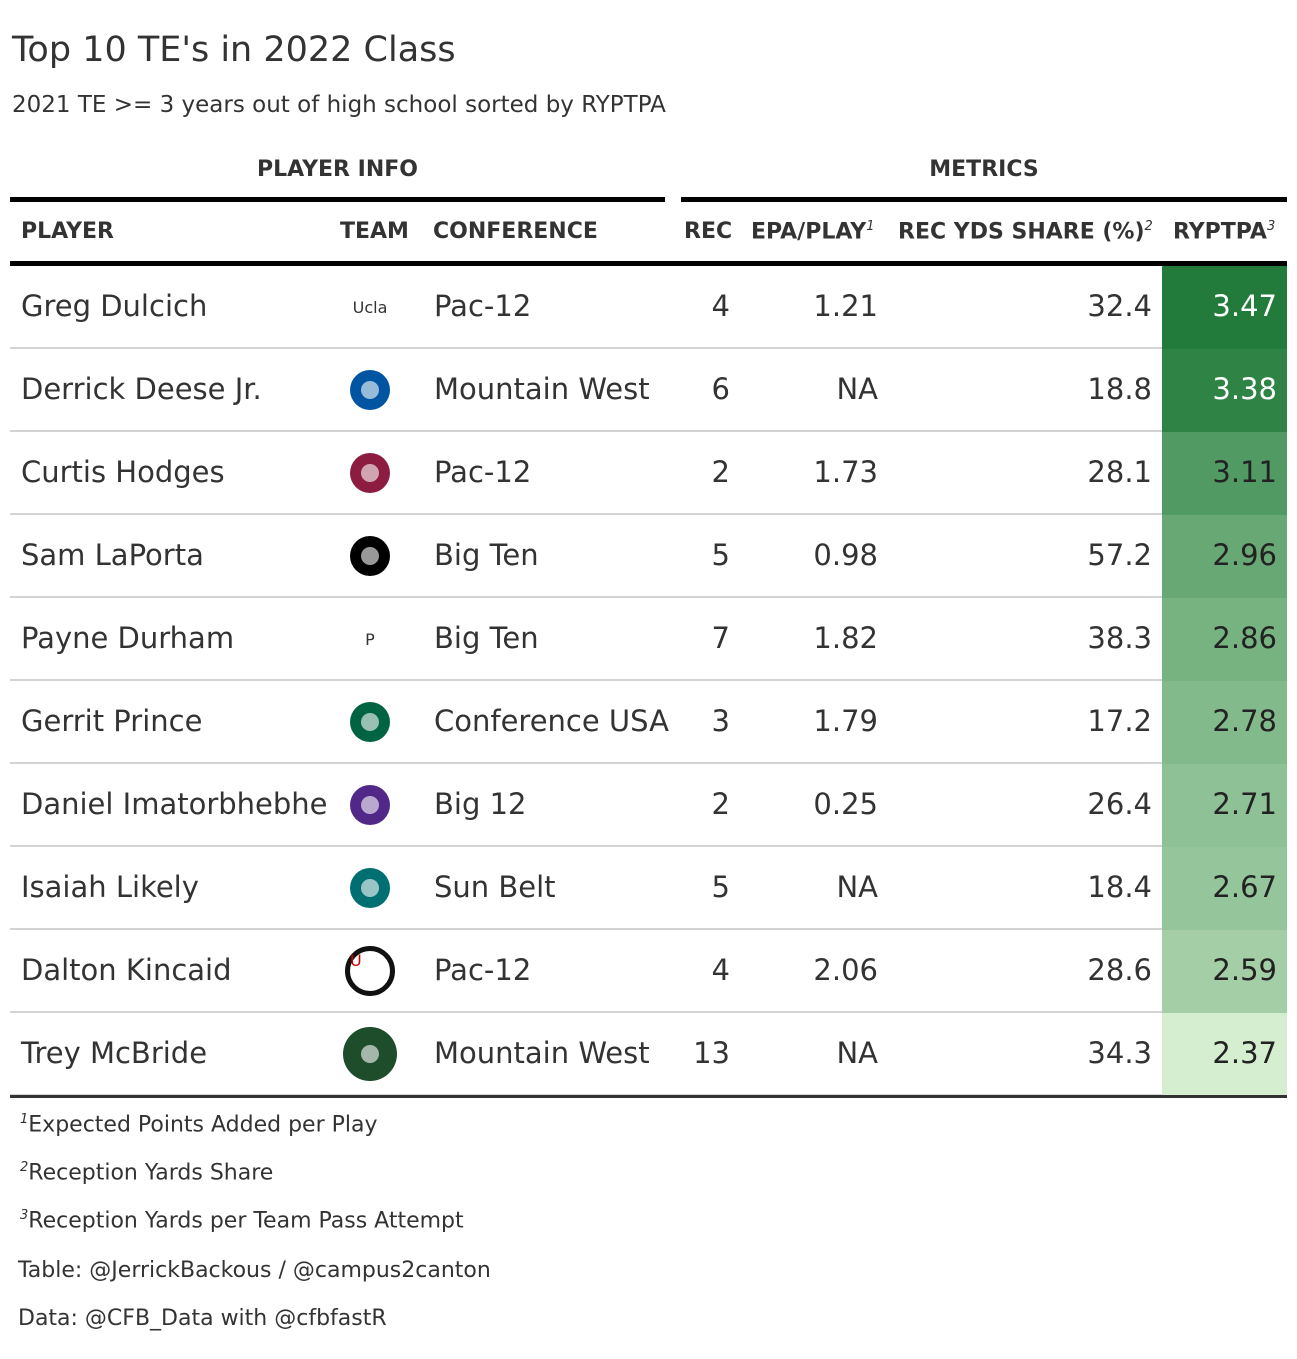 This screenshot has height=1359, width=1297. I want to click on player-name: Greg Dulcich, so click(114, 306).